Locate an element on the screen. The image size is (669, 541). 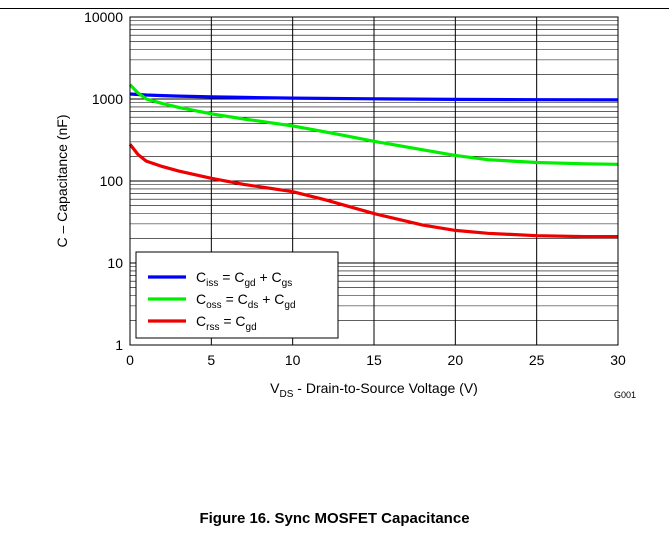
y-tick-labels: 1 10 100 1000 10000 is located at coordinates (103, 181).